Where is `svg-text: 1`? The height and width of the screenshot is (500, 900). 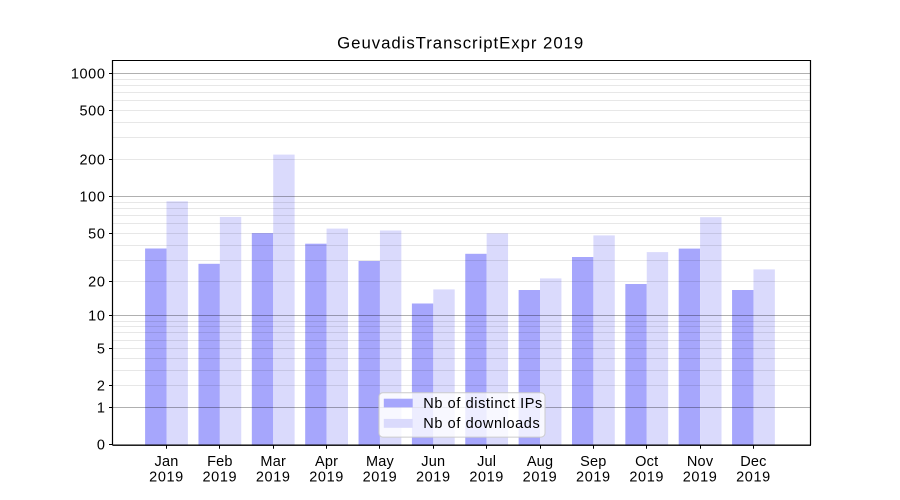
svg-text: 1 is located at coordinates (101, 409).